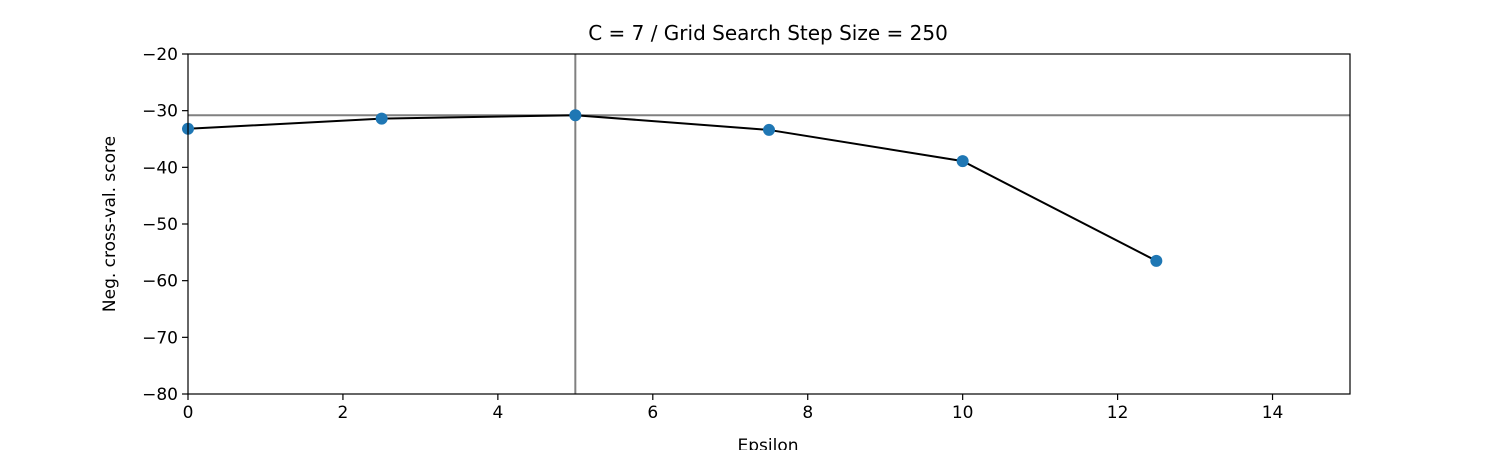 Image resolution: width=1500 pixels, height=450 pixels. I want to click on x-tick-label: 12, so click(1118, 413).